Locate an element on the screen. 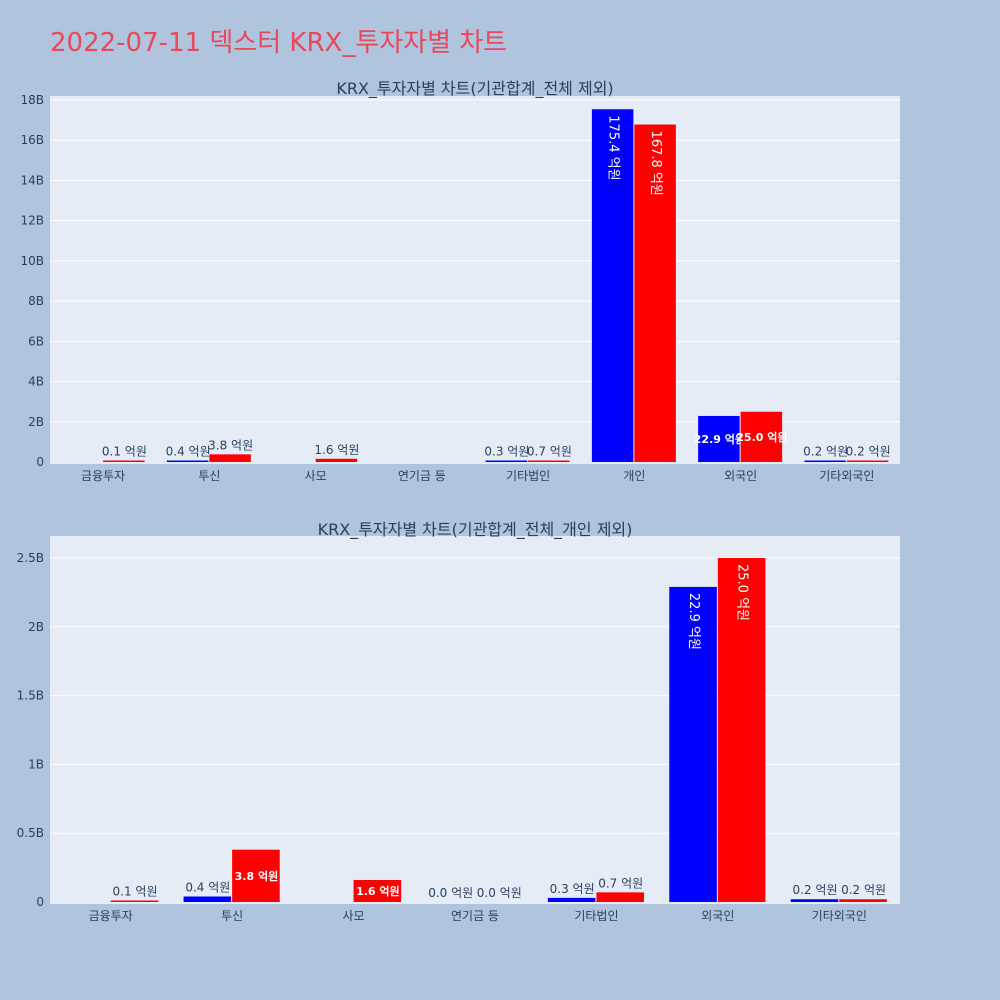 The width and height of the screenshot is (1000, 1000). y-tick-label: 18B is located at coordinates (32, 100).